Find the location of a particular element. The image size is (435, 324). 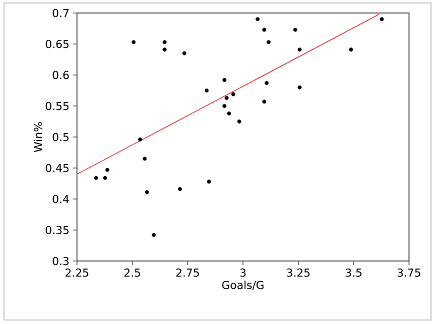

y-tick-label: 0.55 is located at coordinates (57, 106).